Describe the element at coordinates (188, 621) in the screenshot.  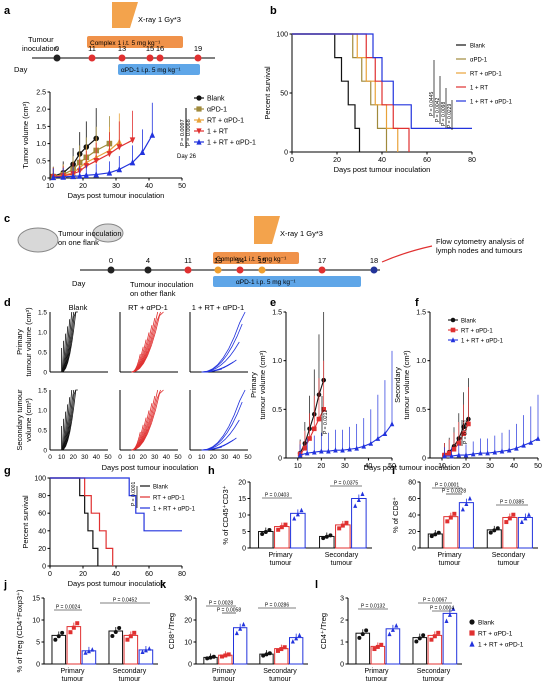
I see `y-tick-label: 20` at that location.